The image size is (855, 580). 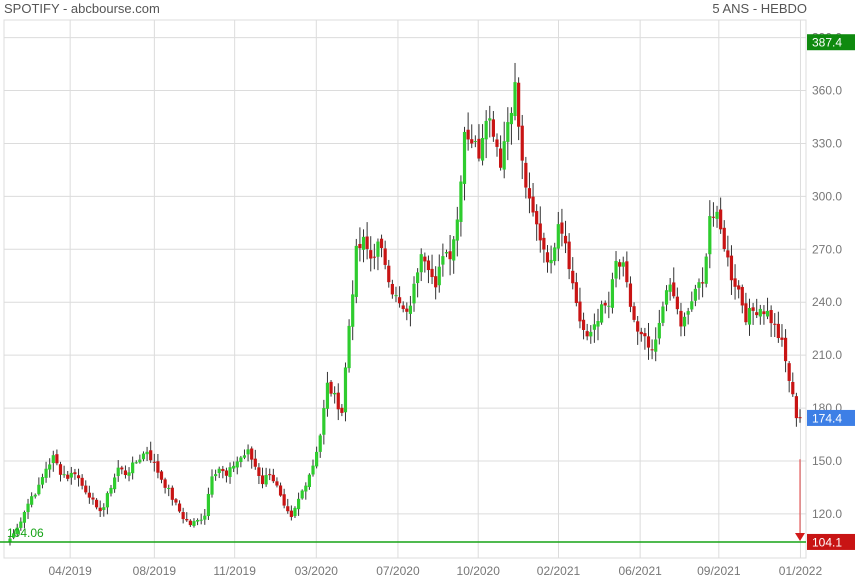 I want to click on x-tick-label: 10/2020, so click(x=479, y=571).